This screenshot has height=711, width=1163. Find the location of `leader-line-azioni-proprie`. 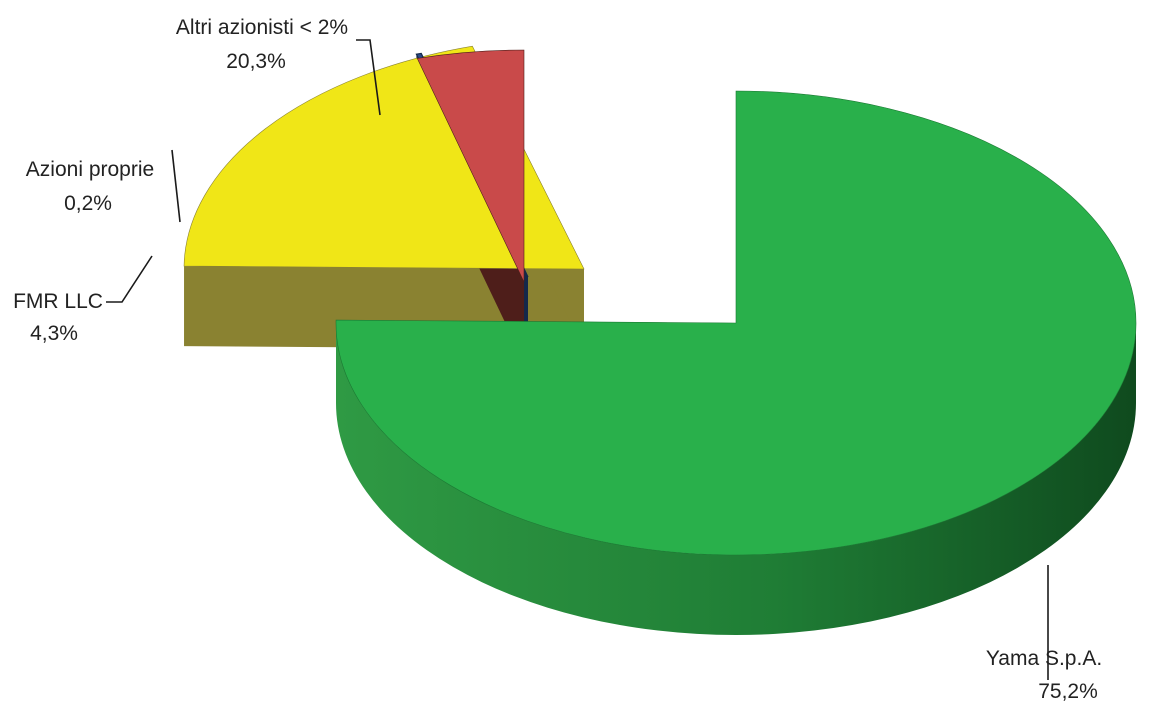

leader-line-azioni-proprie is located at coordinates (176, 186).